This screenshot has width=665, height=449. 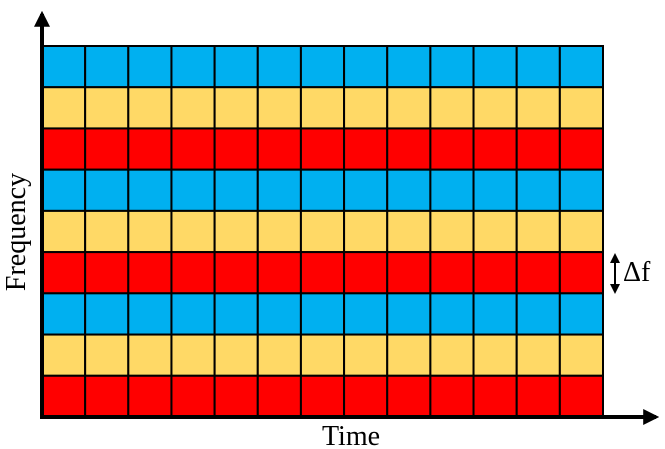 I want to click on x-axis-label: Time, so click(x=351, y=435).